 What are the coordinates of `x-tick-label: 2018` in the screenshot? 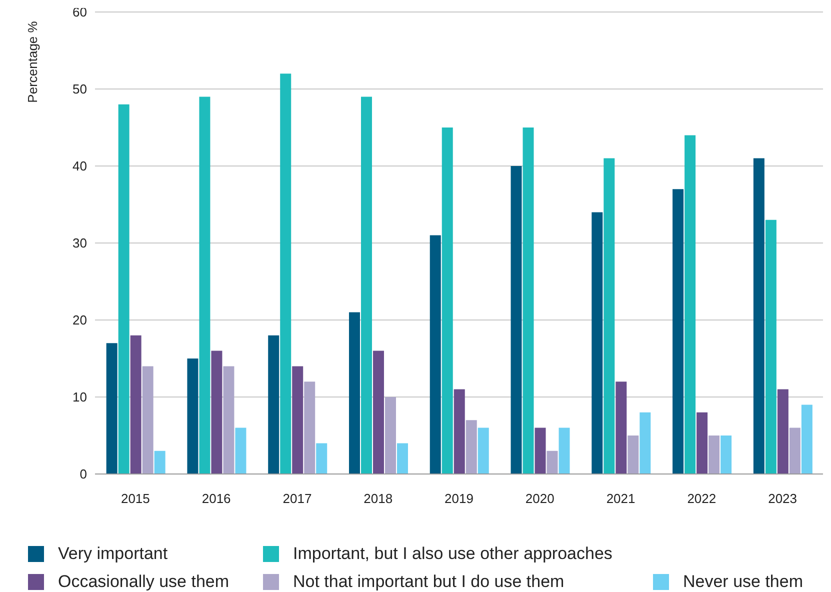 It's located at (378, 498).